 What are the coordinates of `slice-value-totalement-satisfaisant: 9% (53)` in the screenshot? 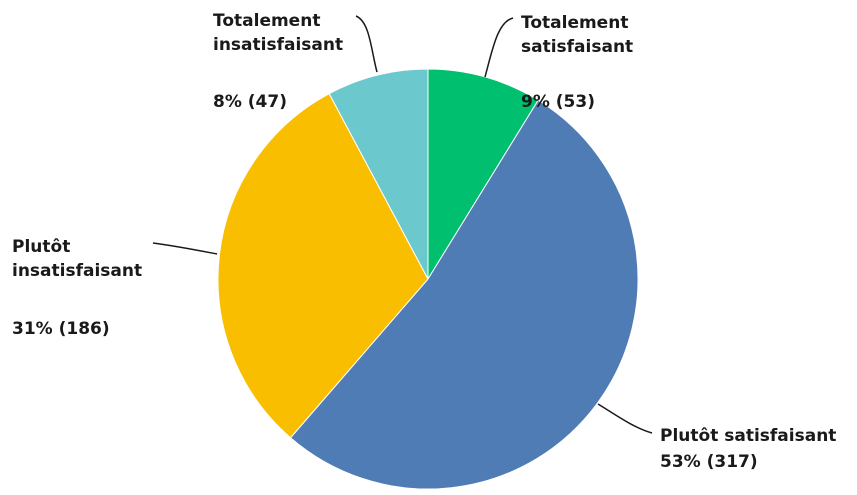 It's located at (558, 102).